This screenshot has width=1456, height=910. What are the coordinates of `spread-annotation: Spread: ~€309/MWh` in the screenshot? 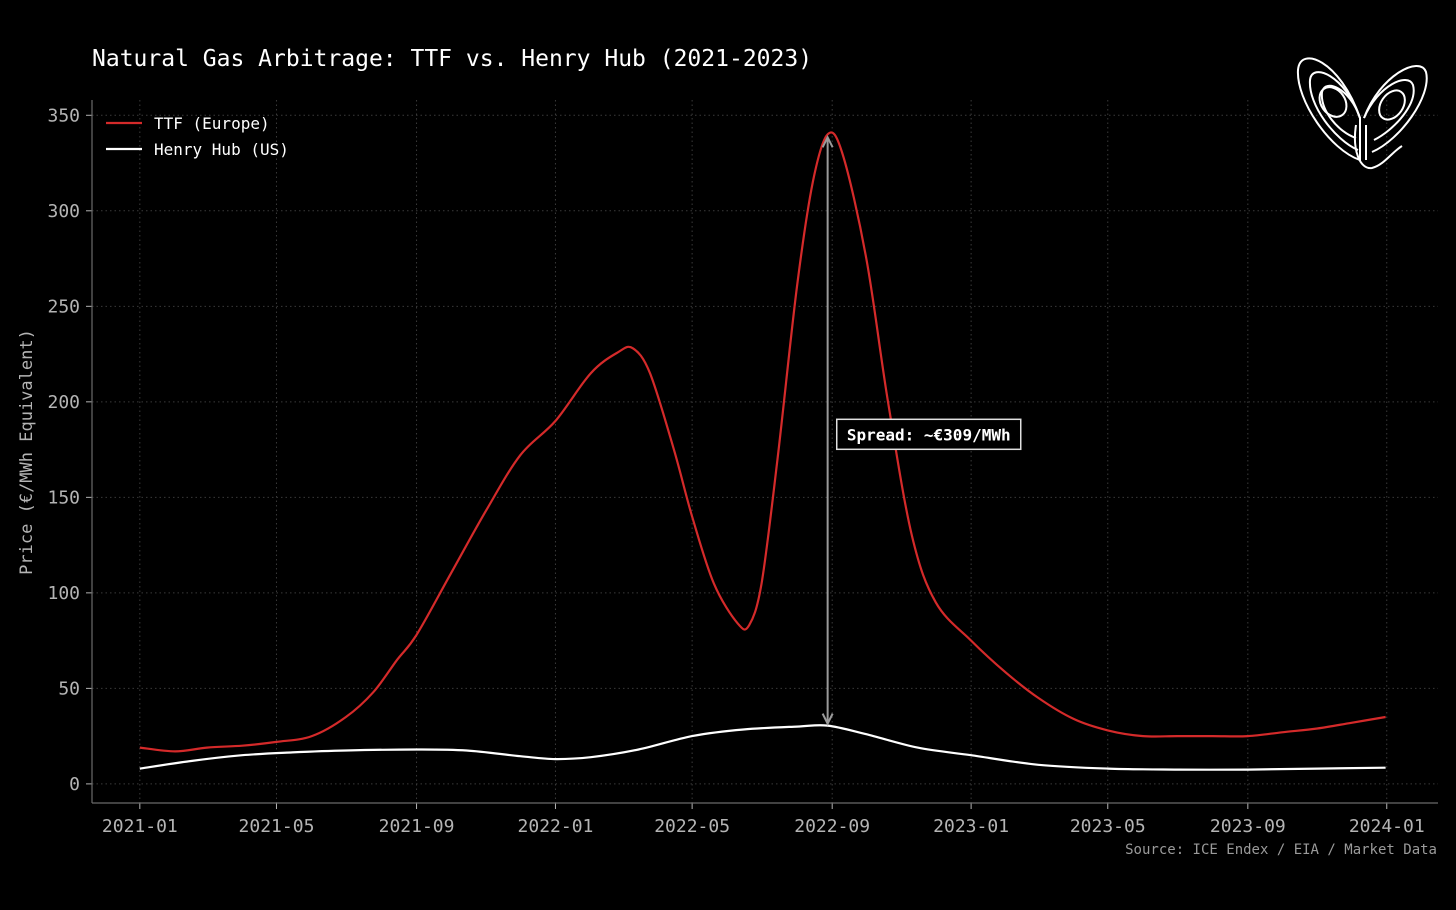 It's located at (921, 430).